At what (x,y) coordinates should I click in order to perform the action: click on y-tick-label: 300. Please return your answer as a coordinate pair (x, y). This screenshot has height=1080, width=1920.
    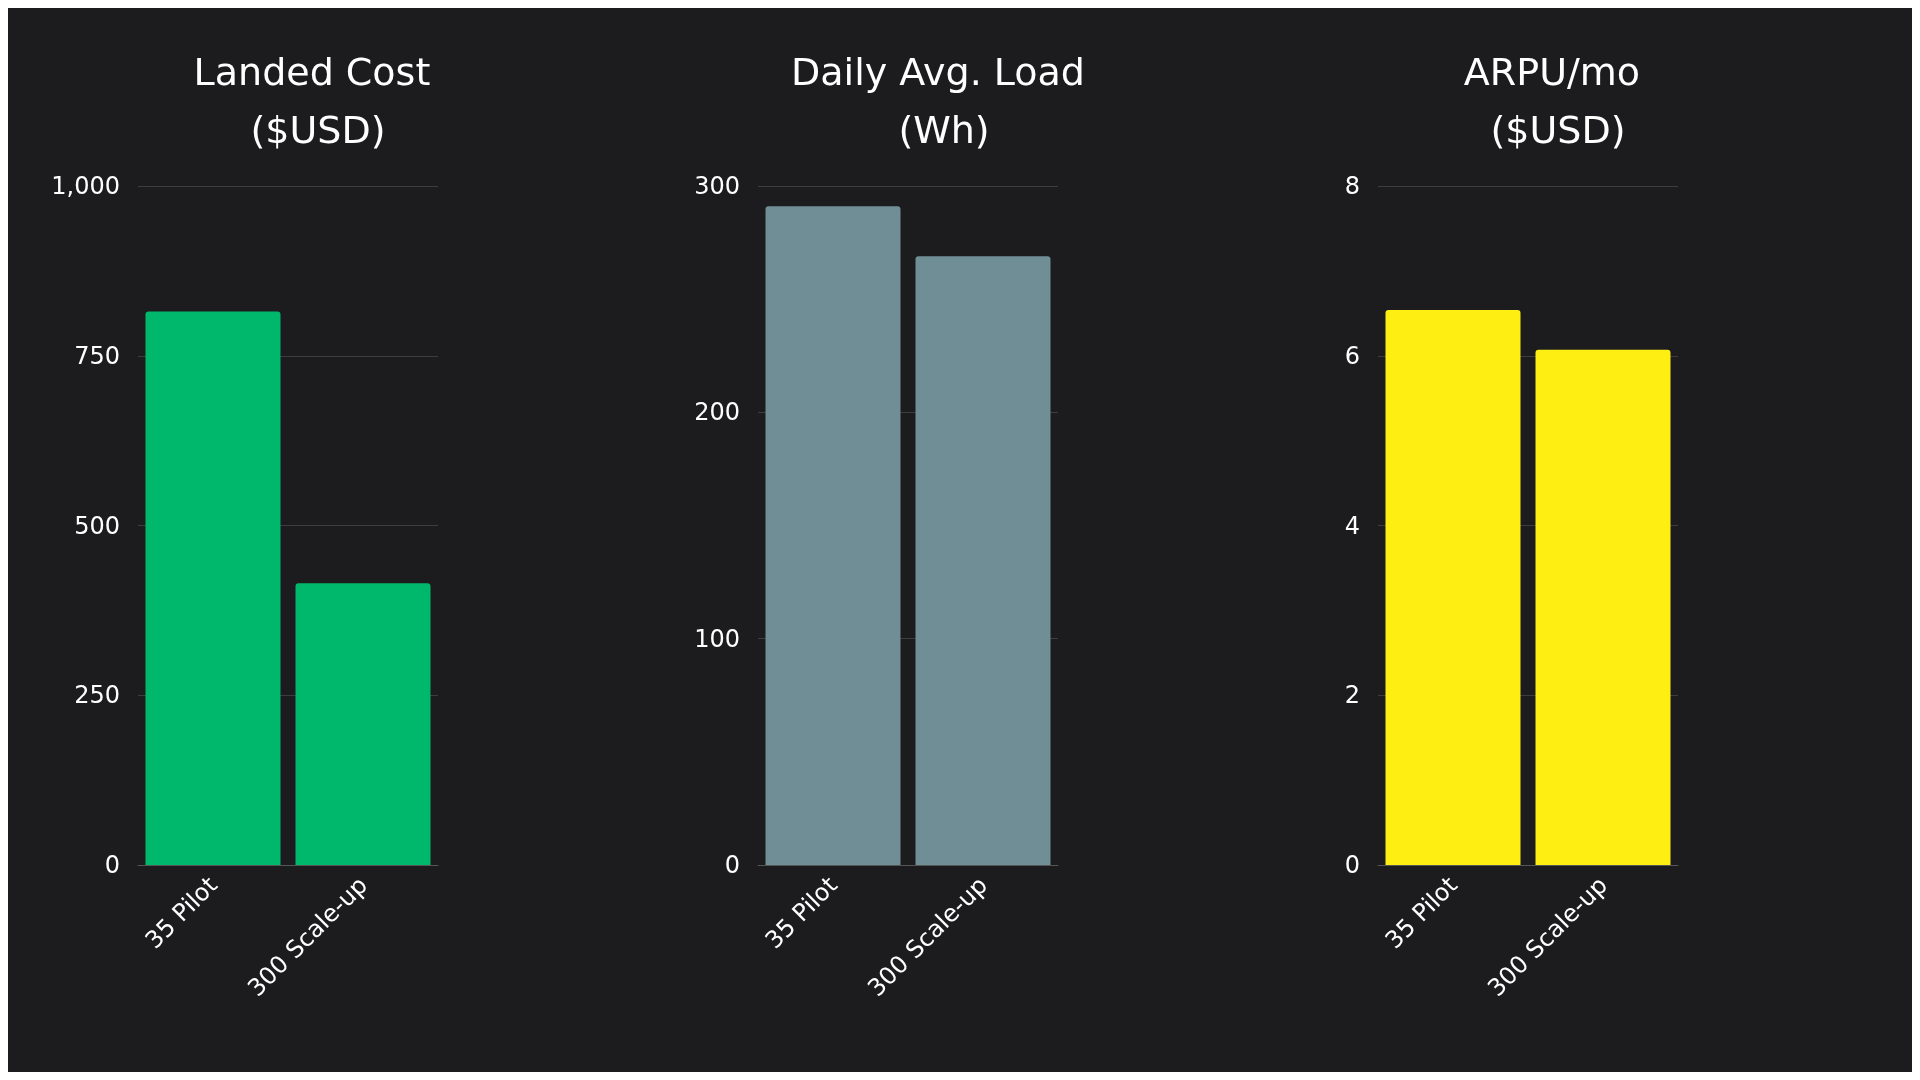
    Looking at the image, I should click on (717, 186).